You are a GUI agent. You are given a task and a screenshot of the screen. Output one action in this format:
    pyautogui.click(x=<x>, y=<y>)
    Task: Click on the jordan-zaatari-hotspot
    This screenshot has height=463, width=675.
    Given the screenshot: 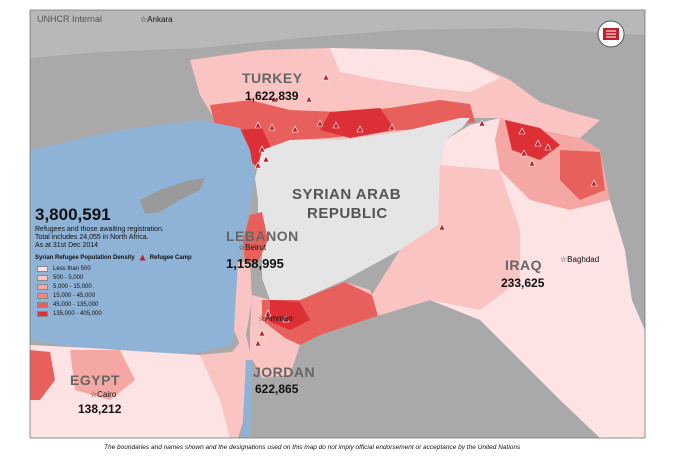 What is the action you would take?
    pyautogui.click(x=290, y=315)
    